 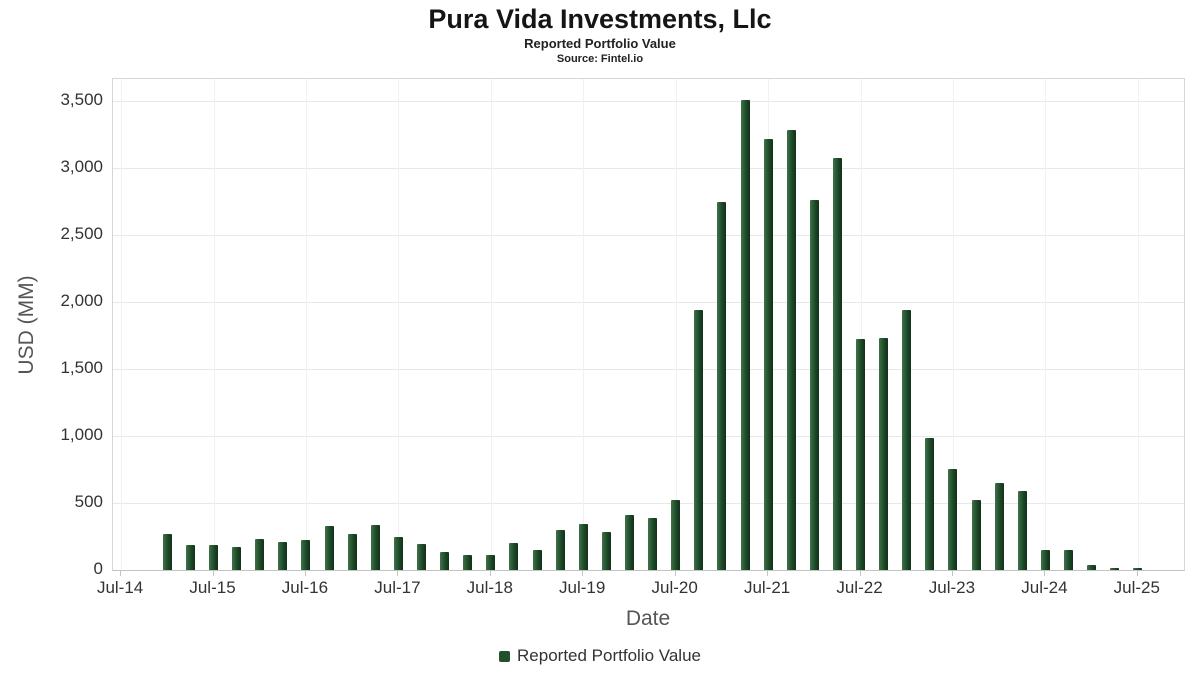 What do you see at coordinates (120, 587) in the screenshot?
I see `x-tick-label: Jul-14` at bounding box center [120, 587].